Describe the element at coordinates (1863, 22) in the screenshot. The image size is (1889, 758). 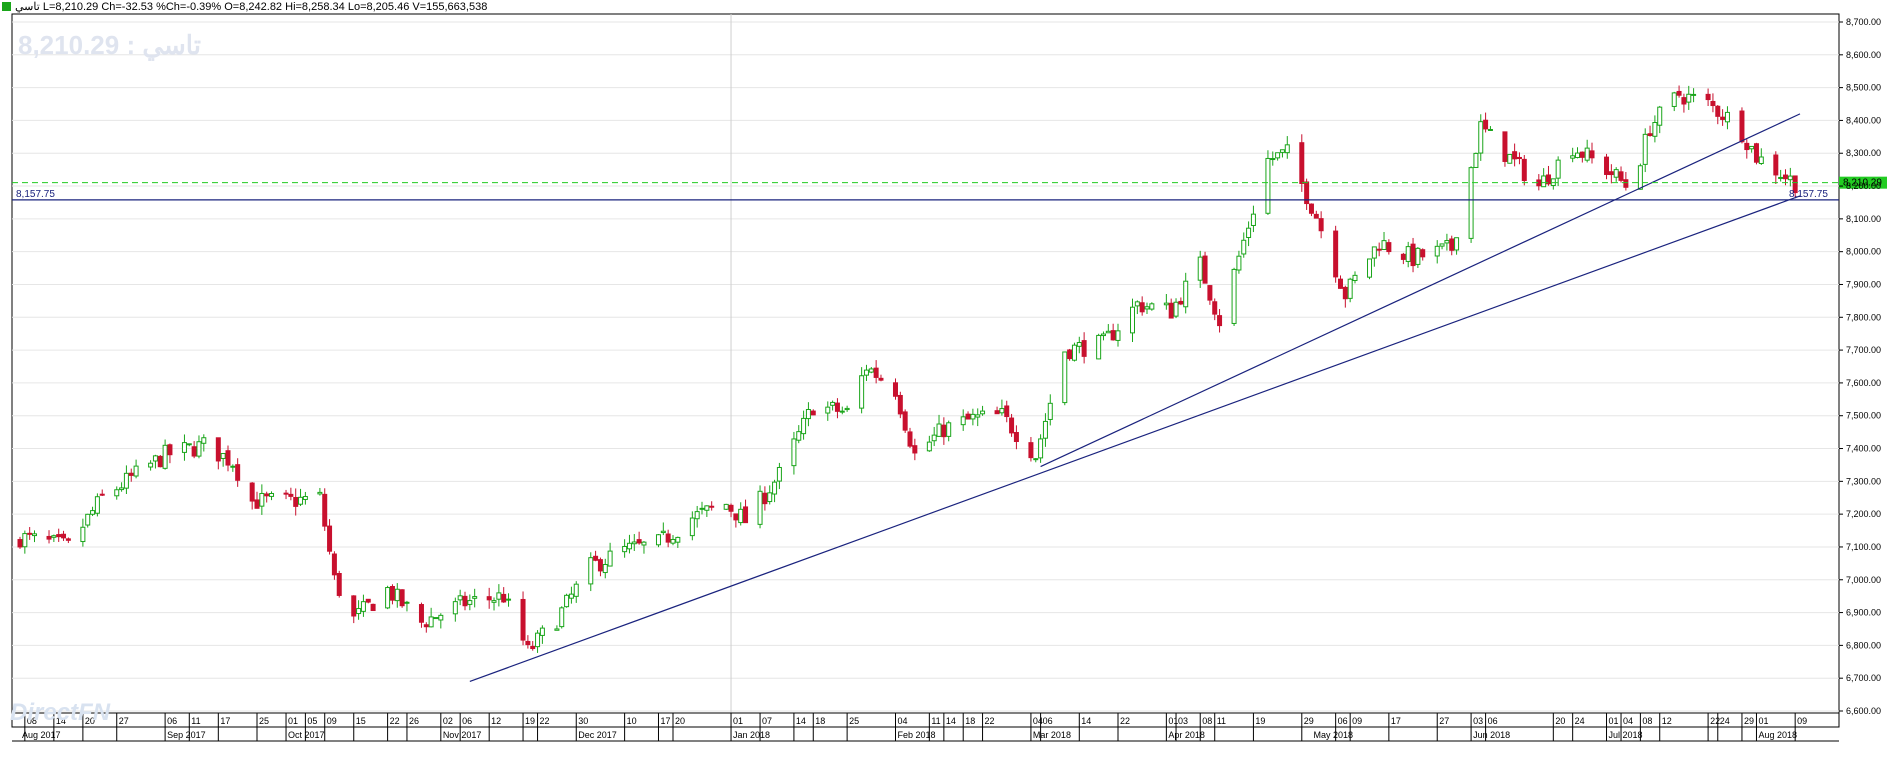
I see `y-tick-label: 8,700.00` at that location.